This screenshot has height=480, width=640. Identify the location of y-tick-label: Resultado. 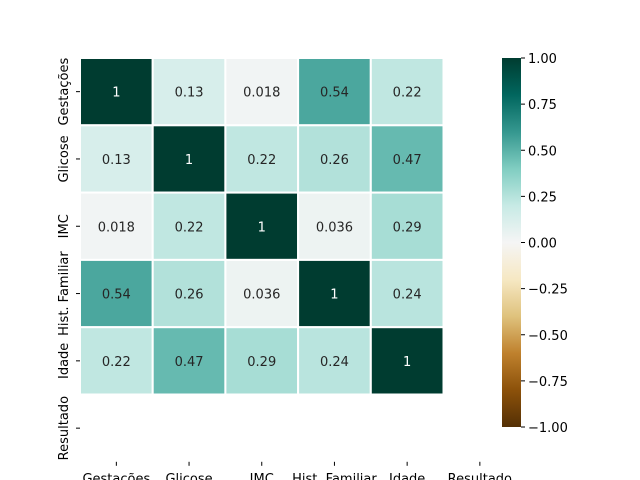
(64, 428).